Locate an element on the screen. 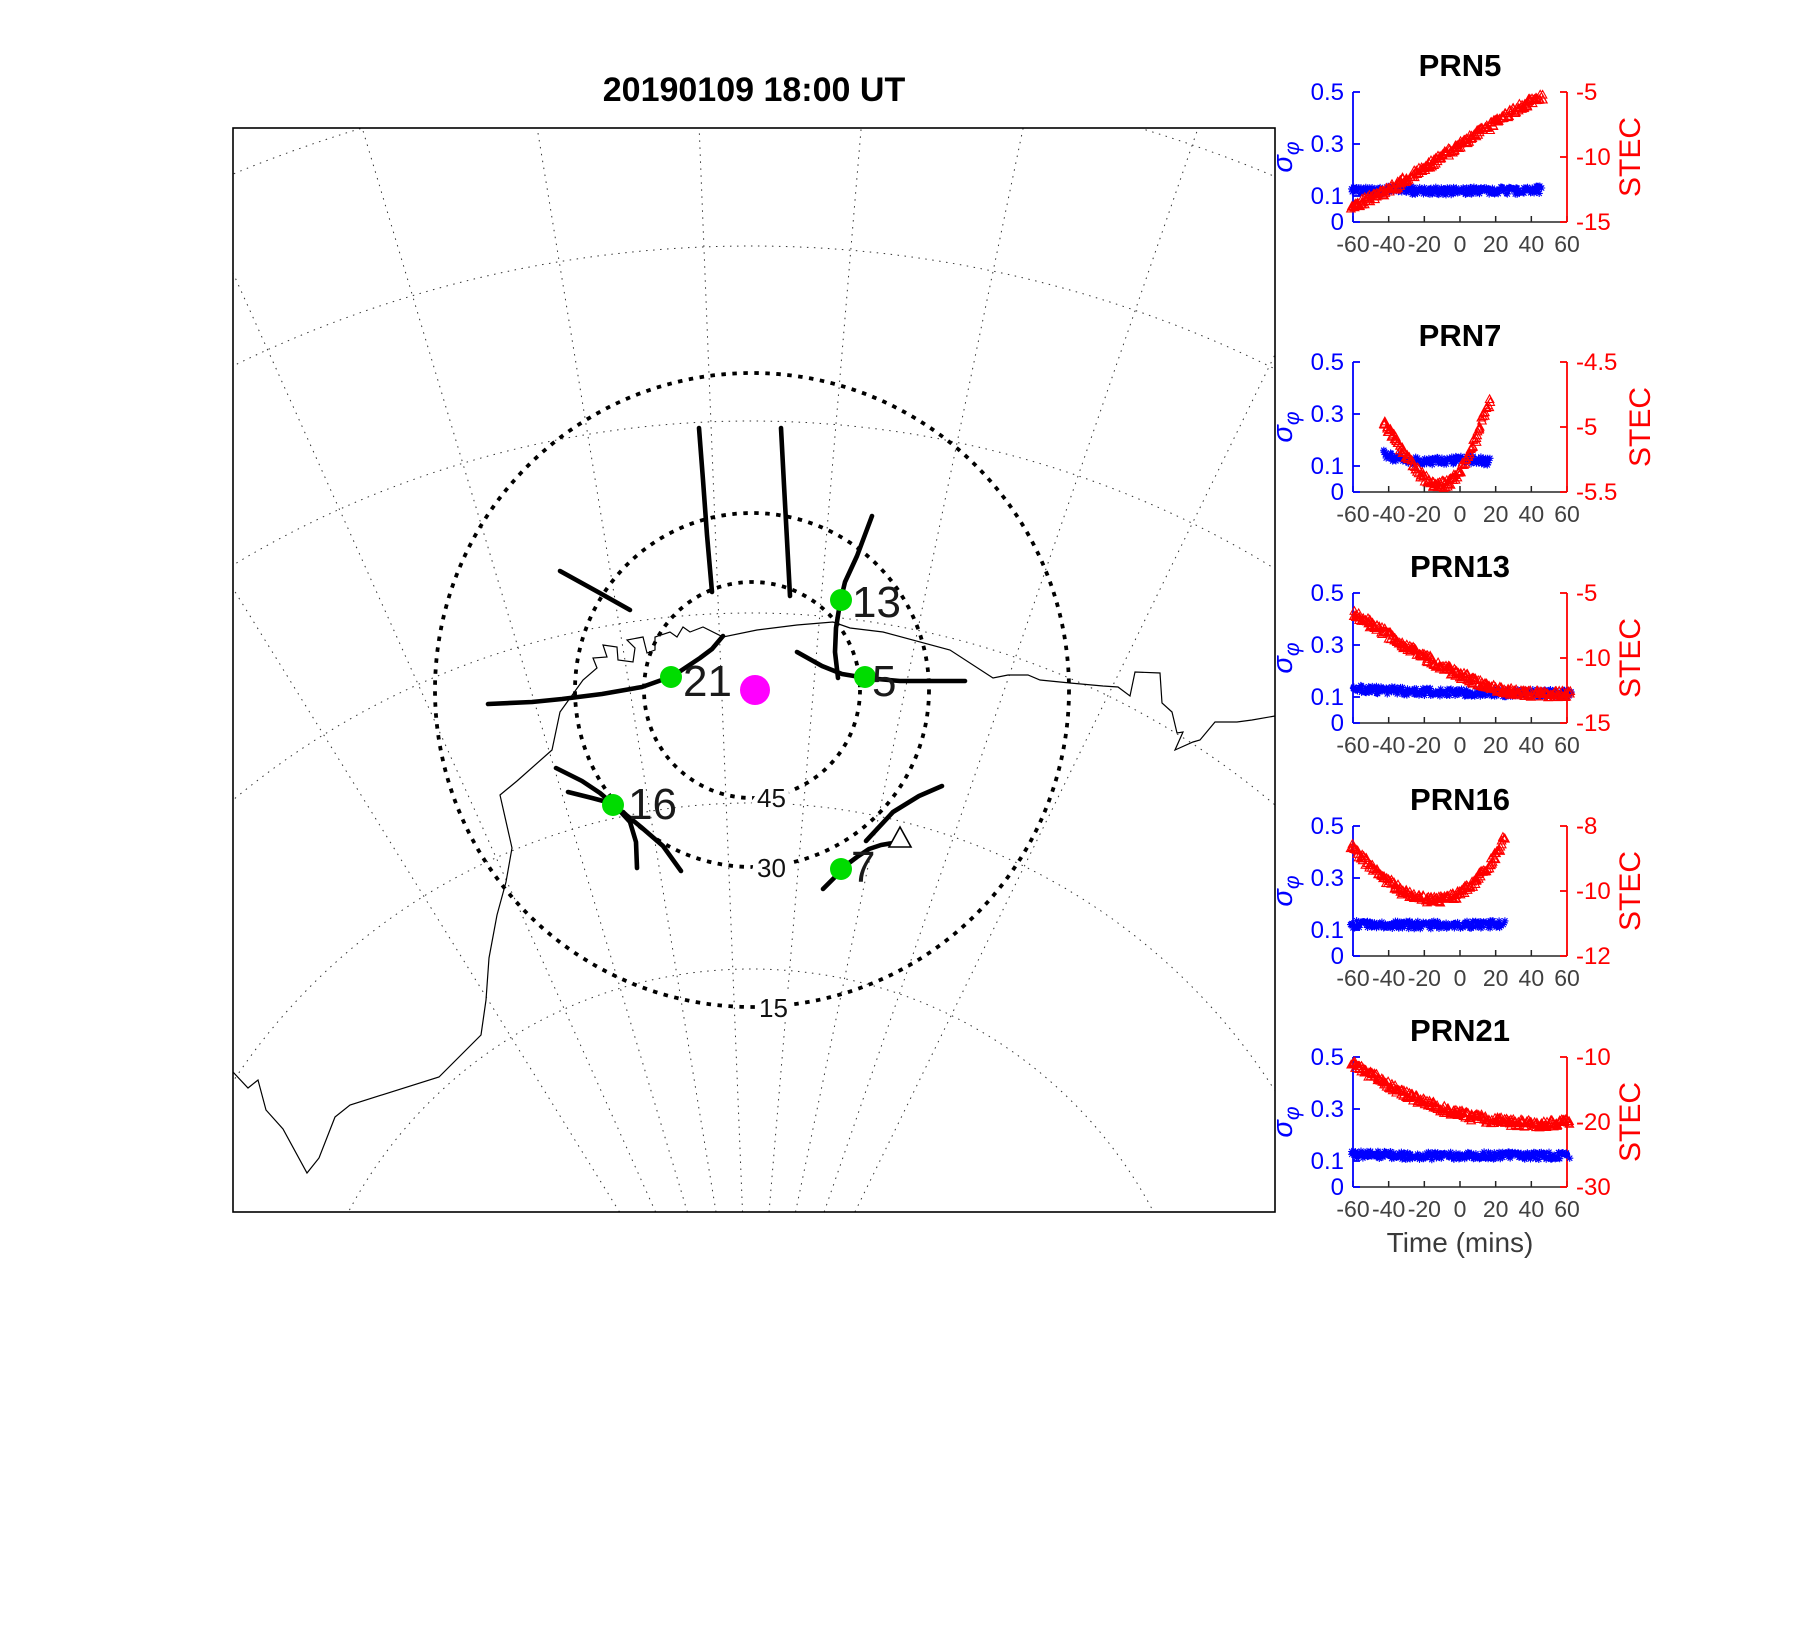 This screenshot has width=1794, height=1635. stec-tick-label: -5.5 is located at coordinates (1596, 492).